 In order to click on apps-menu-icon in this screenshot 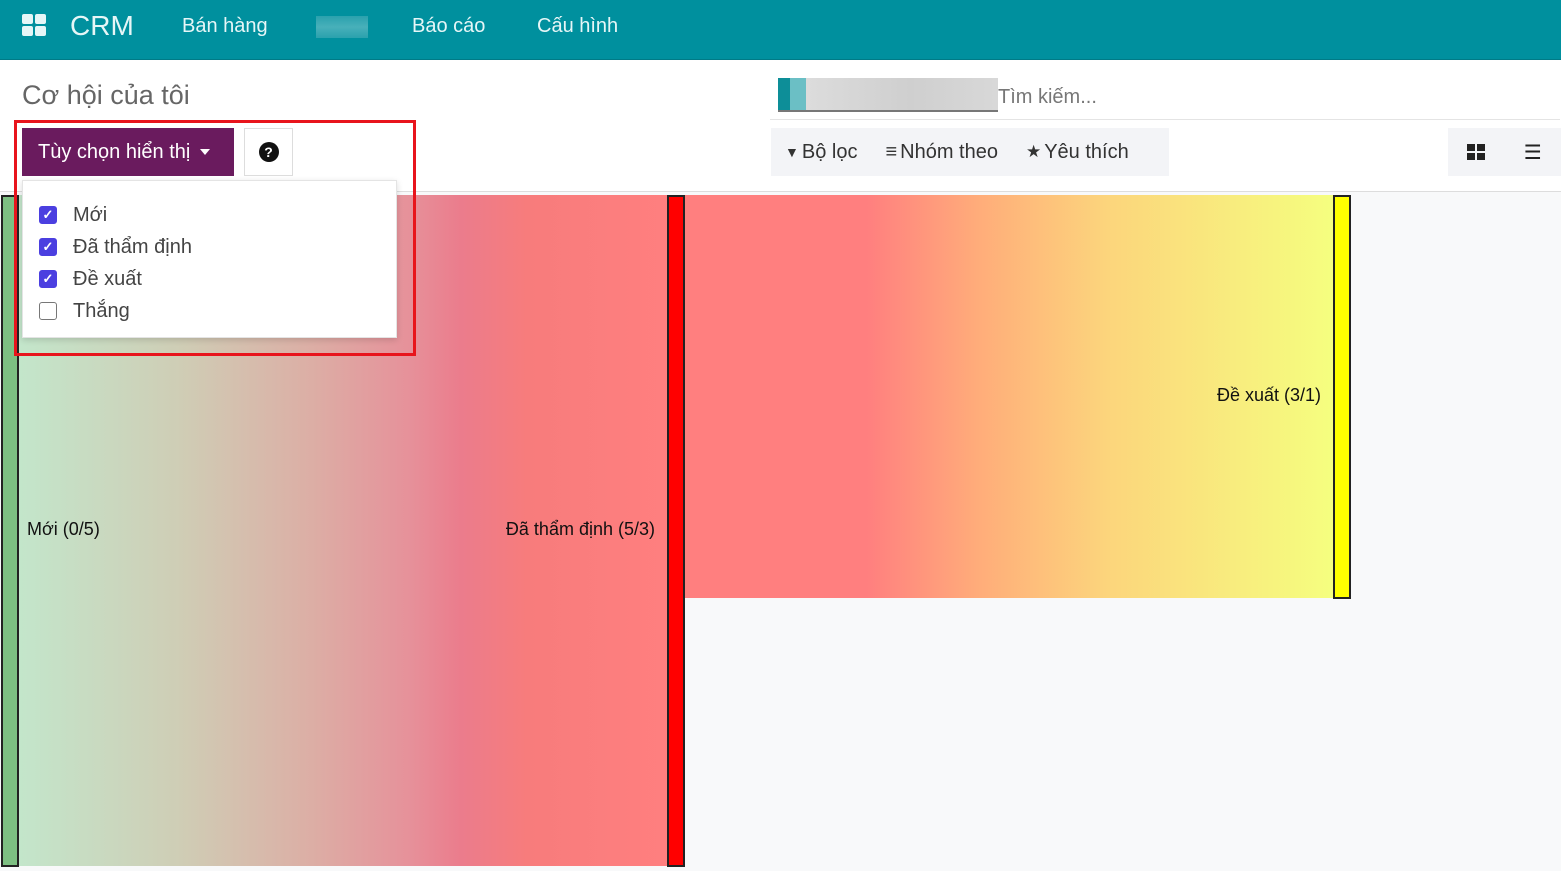, I will do `click(34, 25)`.